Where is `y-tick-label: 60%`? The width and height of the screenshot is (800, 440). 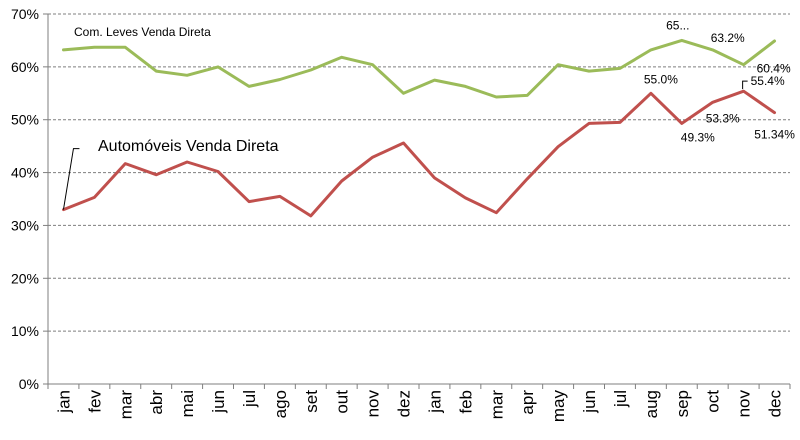
y-tick-label: 60% is located at coordinates (25, 67).